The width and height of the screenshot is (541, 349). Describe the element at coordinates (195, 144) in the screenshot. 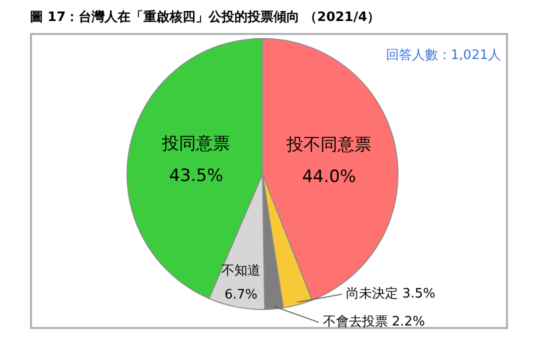

I see `slice-label: 投同意票` at that location.